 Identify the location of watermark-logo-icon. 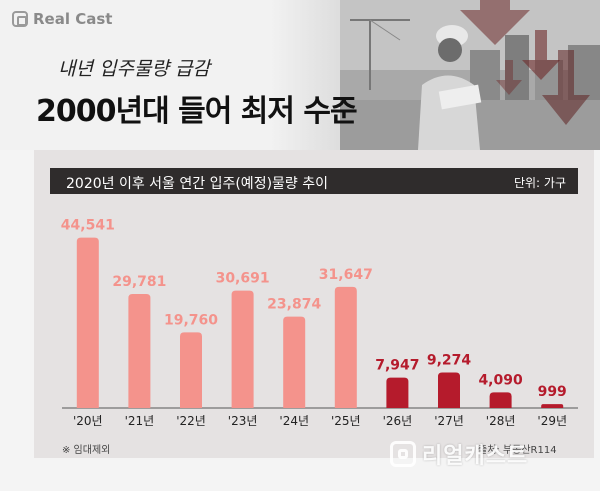
(403, 454).